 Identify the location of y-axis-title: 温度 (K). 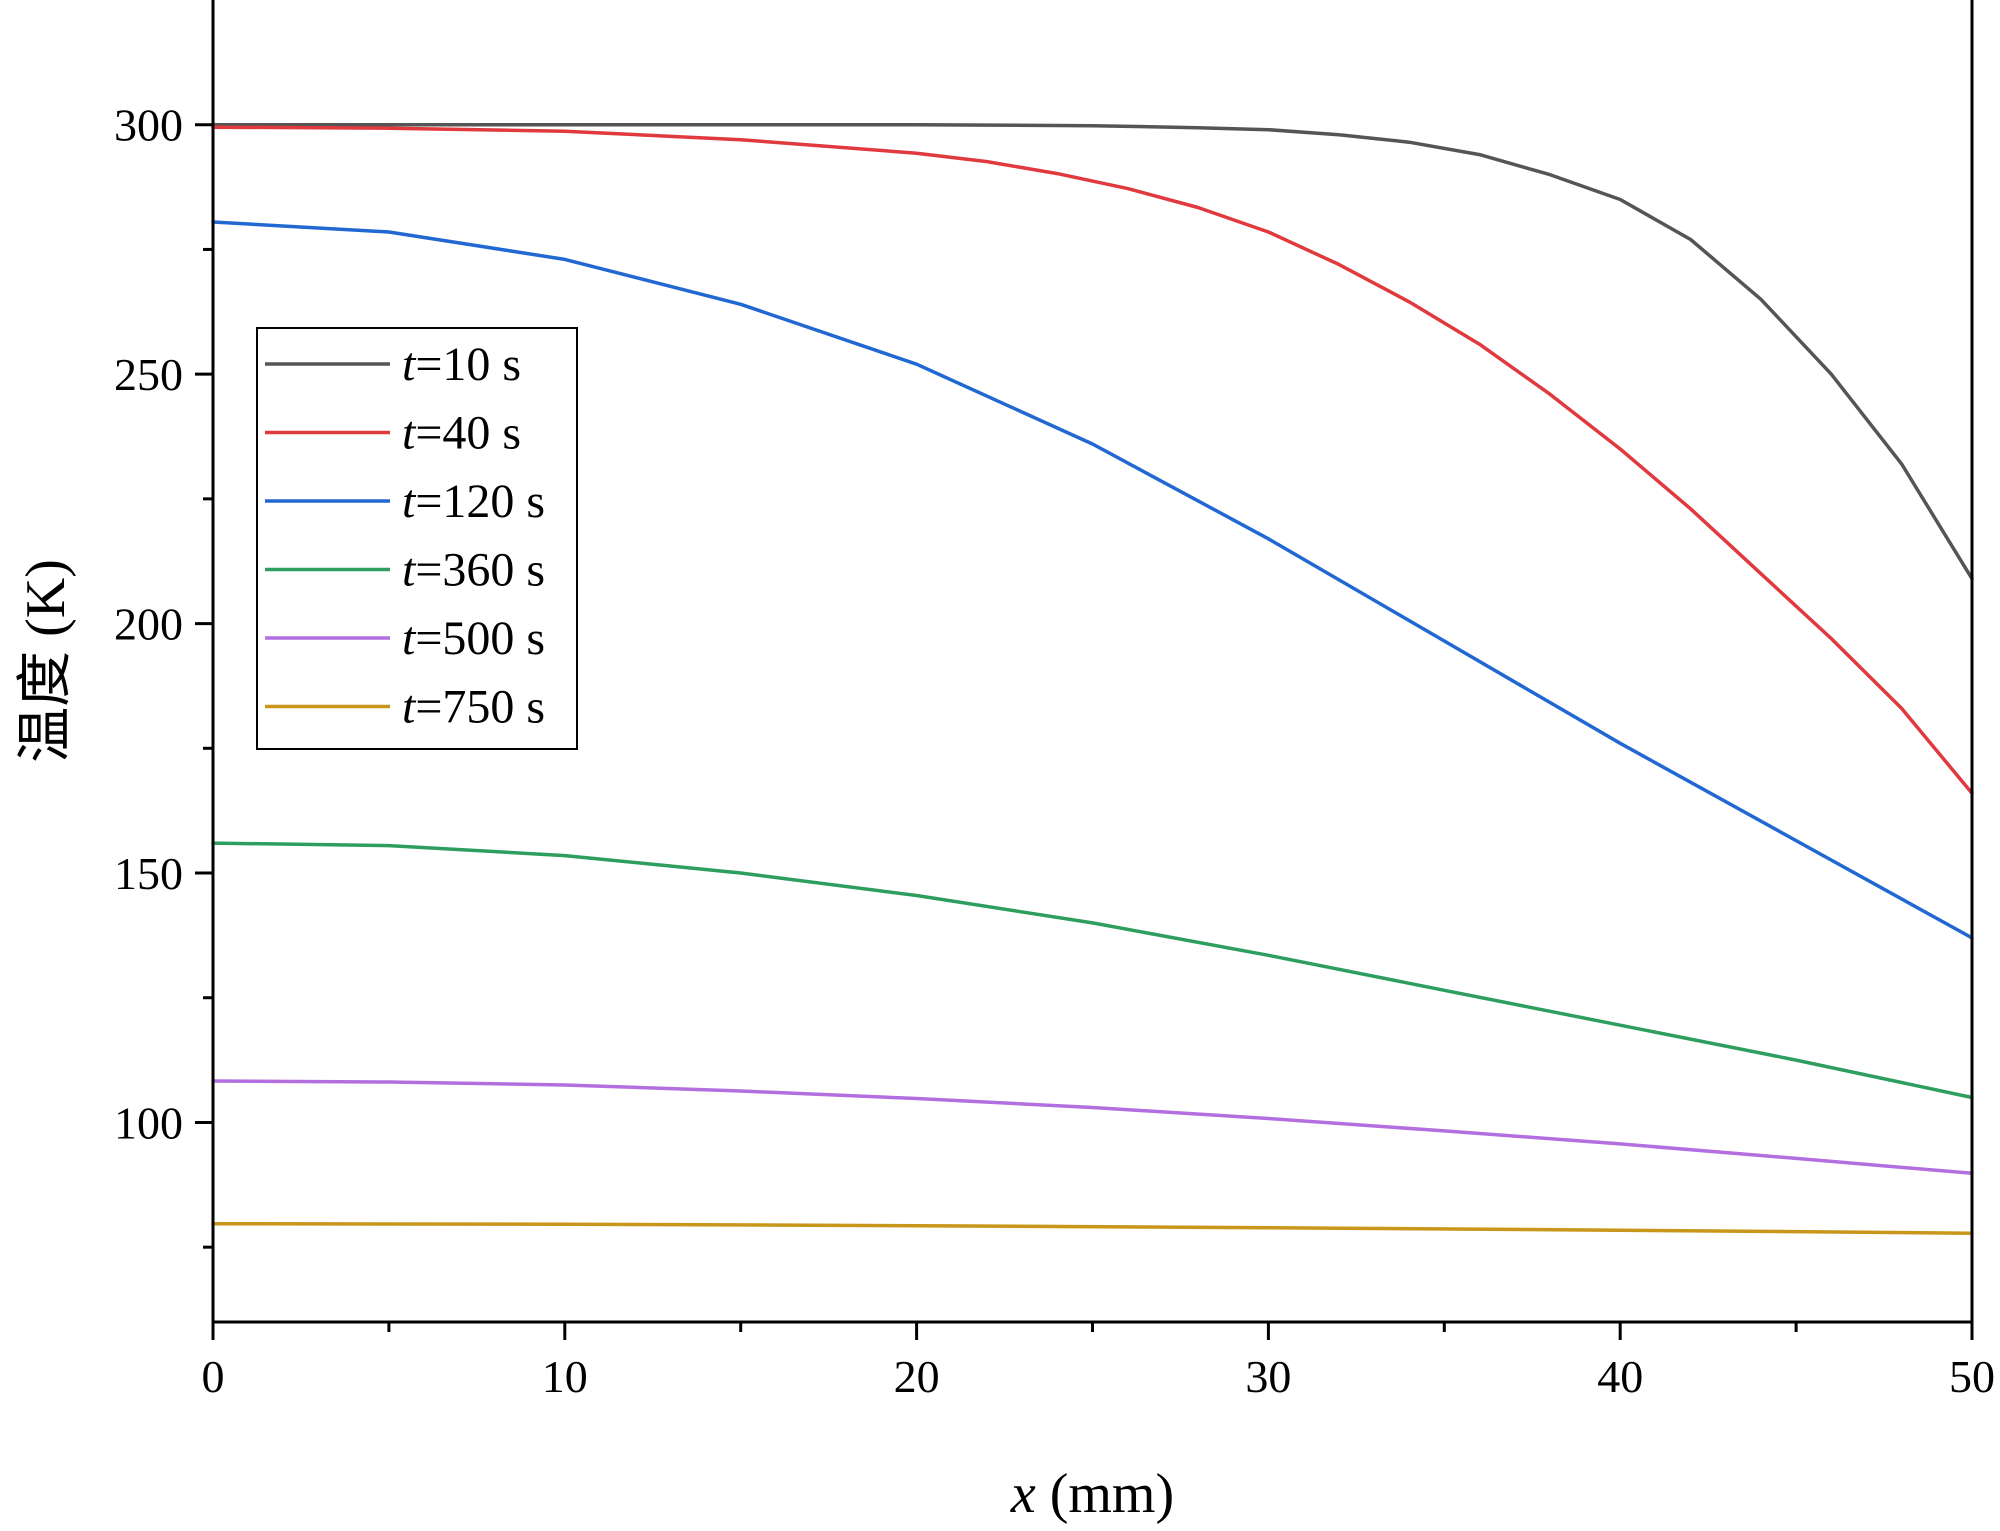
(46, 661).